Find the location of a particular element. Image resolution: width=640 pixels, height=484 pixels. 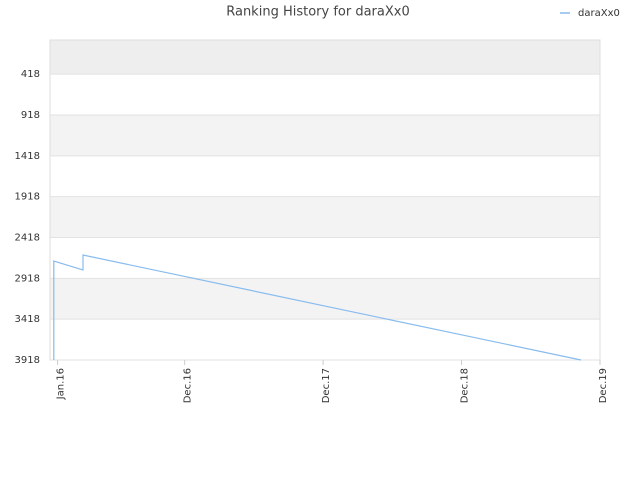

y-tick-label: 918 is located at coordinates (30, 115).